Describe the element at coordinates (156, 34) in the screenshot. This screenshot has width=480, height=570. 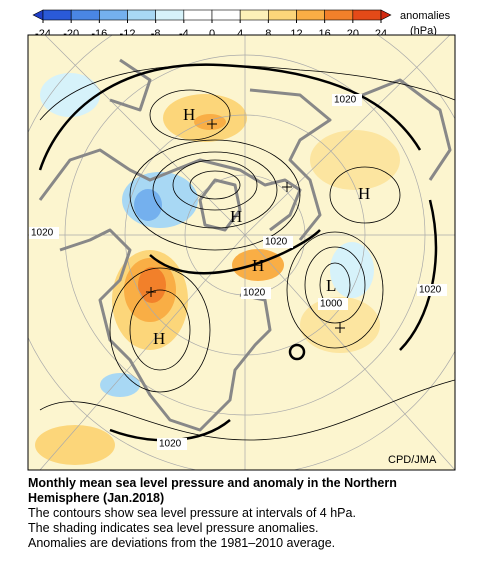
I see `colorbar-tick-label: -8` at that location.